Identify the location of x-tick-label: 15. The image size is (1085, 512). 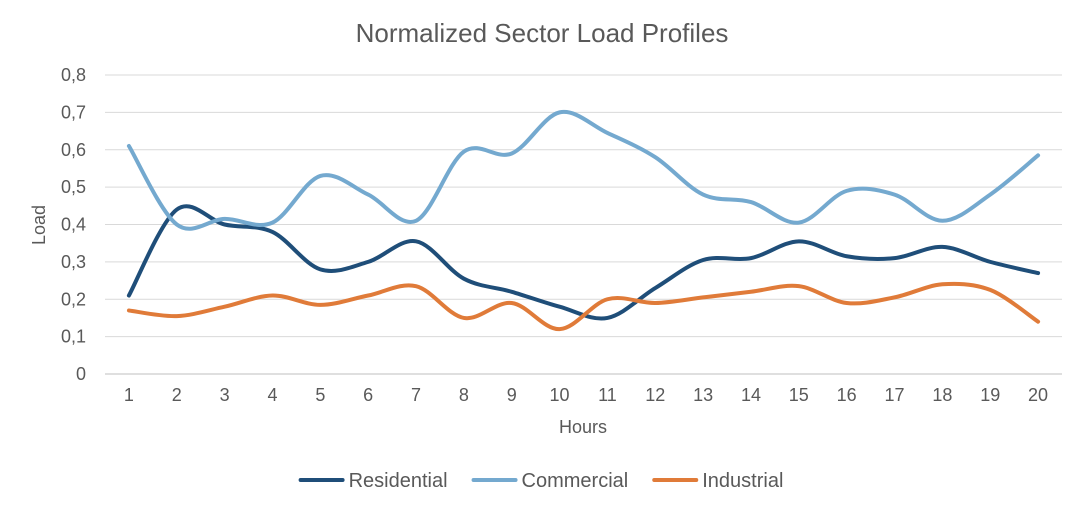
(799, 395).